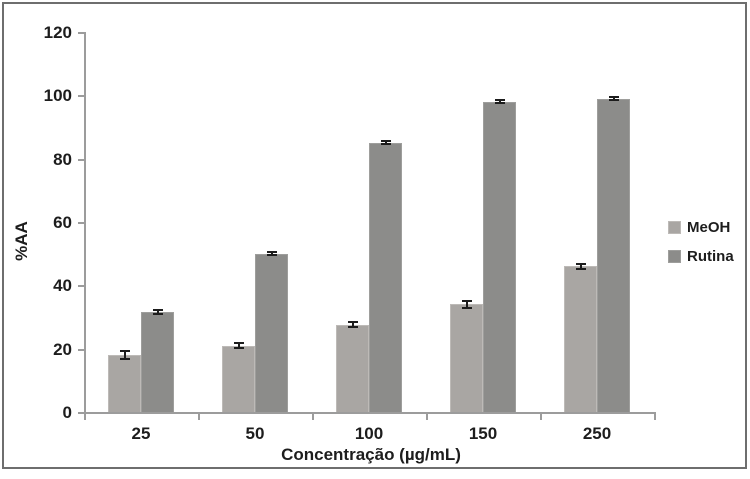 This screenshot has height=479, width=750. I want to click on y-tick-label: 100, so click(57, 96).